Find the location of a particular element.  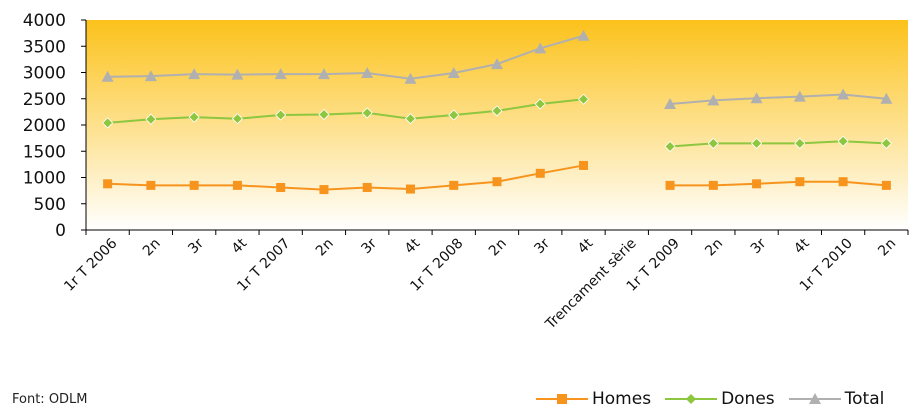

legend: Homes Dones Total is located at coordinates (717, 399).